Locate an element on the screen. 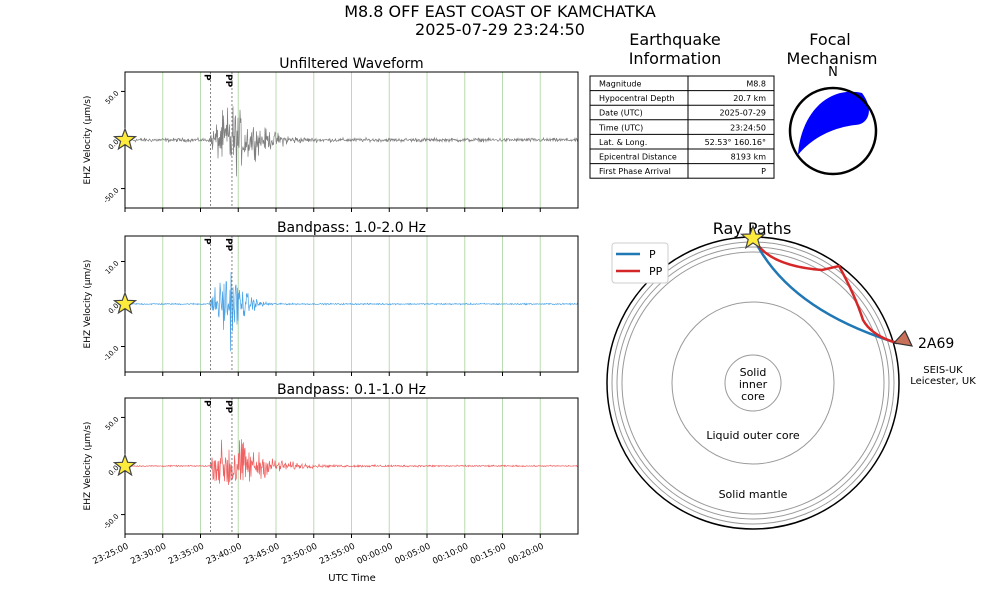 Image resolution: width=1000 pixels, height=600 pixels. x-tick-label: 00:15:00 is located at coordinates (488, 554).